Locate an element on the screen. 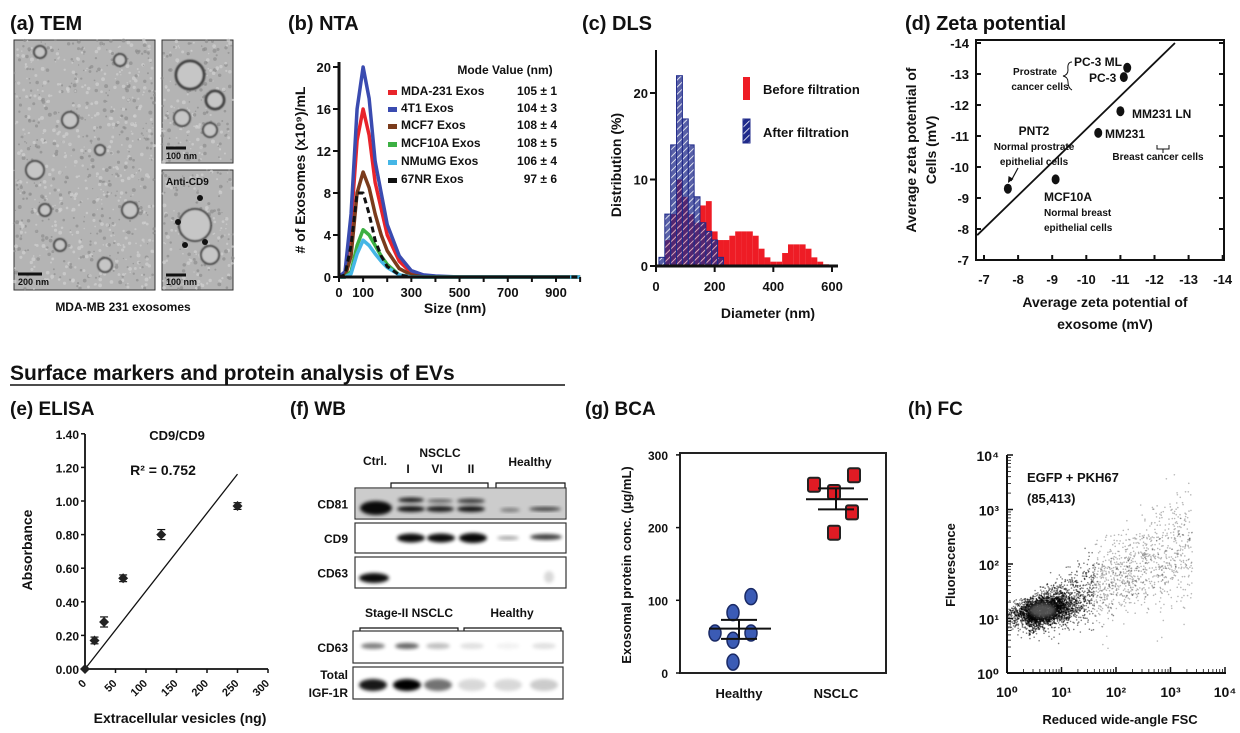 This screenshot has width=1240, height=733. x-tick-label: -11 is located at coordinates (1120, 279).